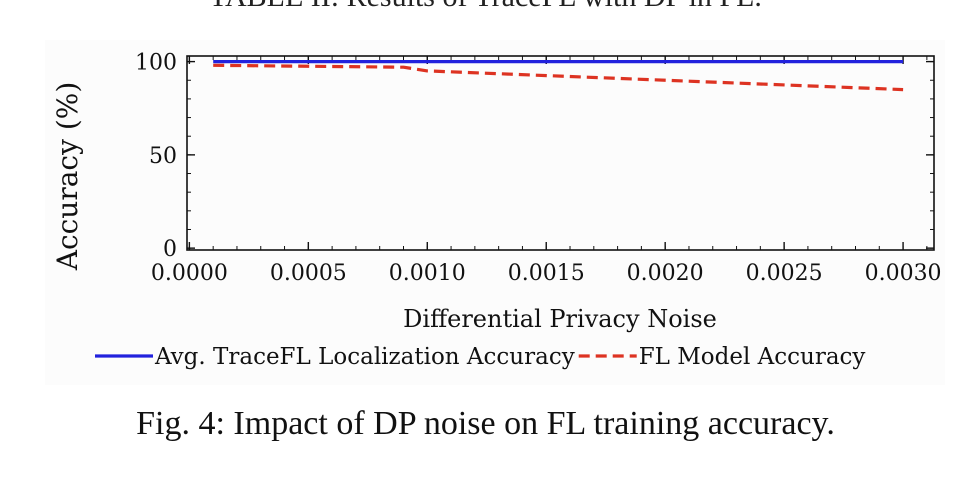 This screenshot has width=971, height=477. I want to click on series, so click(558, 76).